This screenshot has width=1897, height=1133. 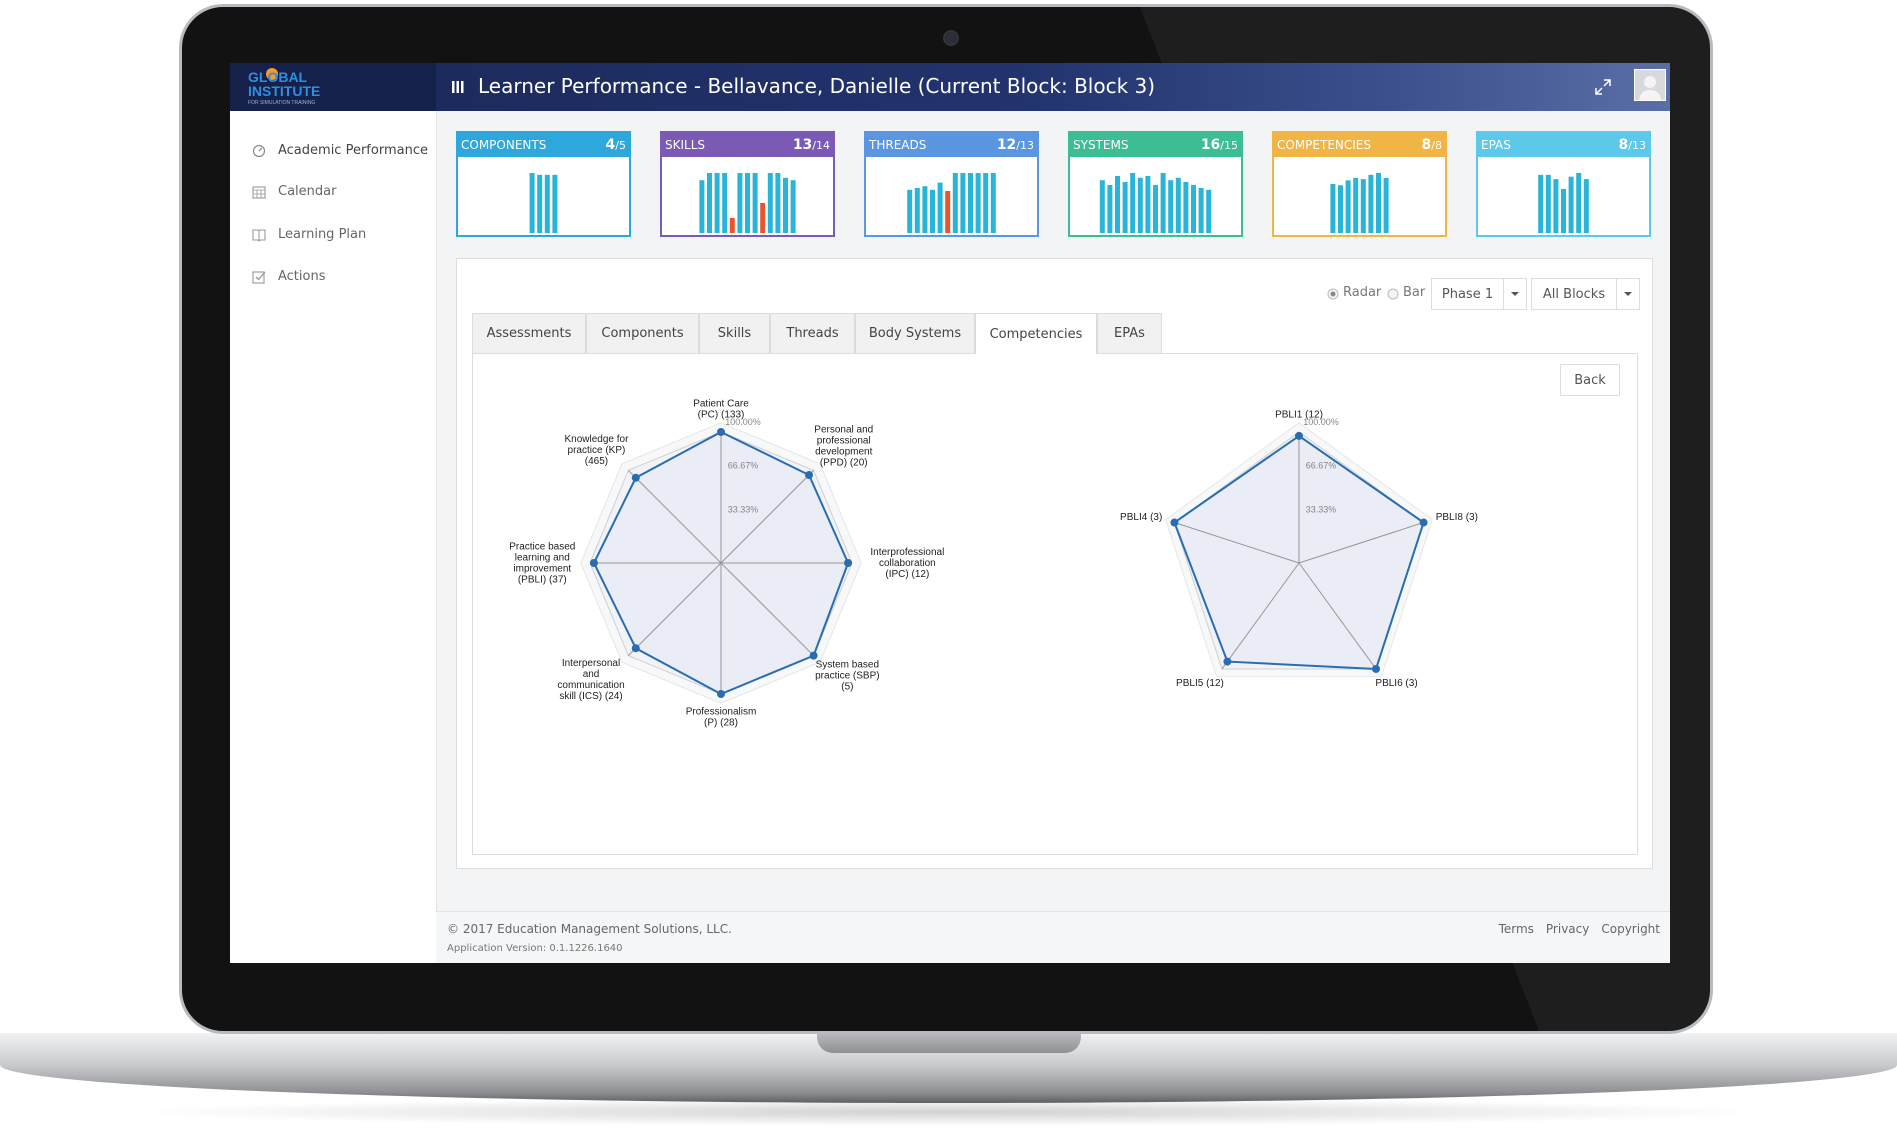 I want to click on back-button: Back, so click(x=1590, y=380).